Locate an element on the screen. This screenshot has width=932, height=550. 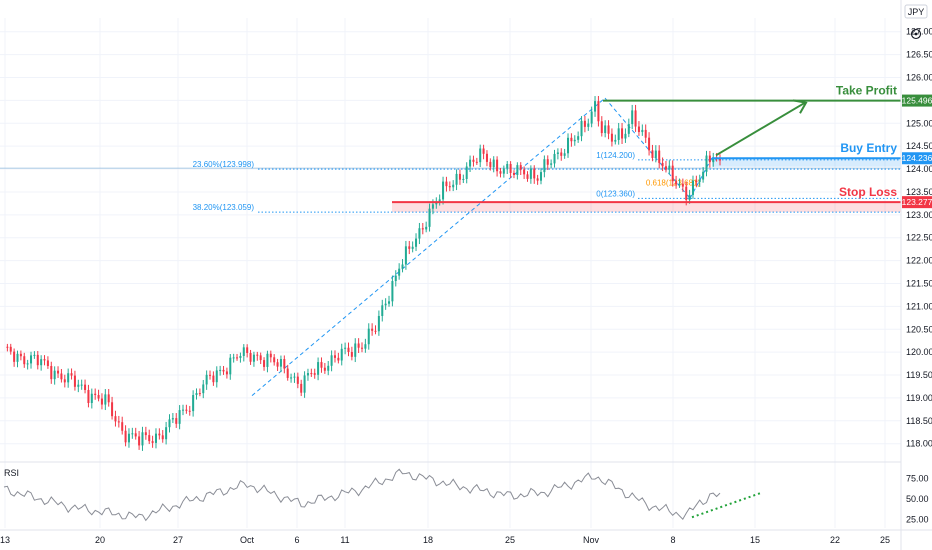
time-axis: 13 20 27 Oct 6 11 18 25 Nov 8 15 22 25 is located at coordinates (466, 537).